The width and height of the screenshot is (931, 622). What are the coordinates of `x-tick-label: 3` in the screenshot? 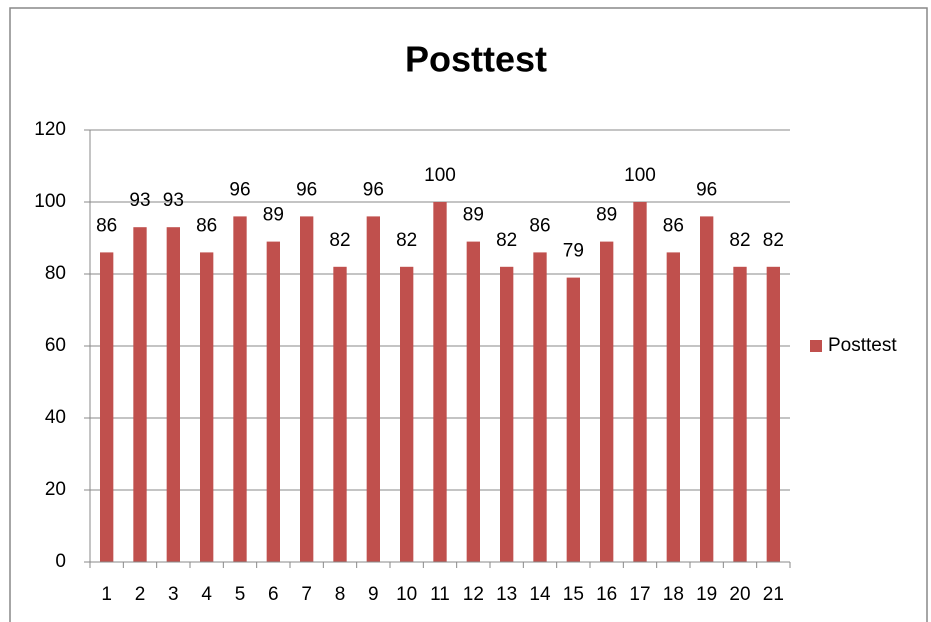 It's located at (173, 594).